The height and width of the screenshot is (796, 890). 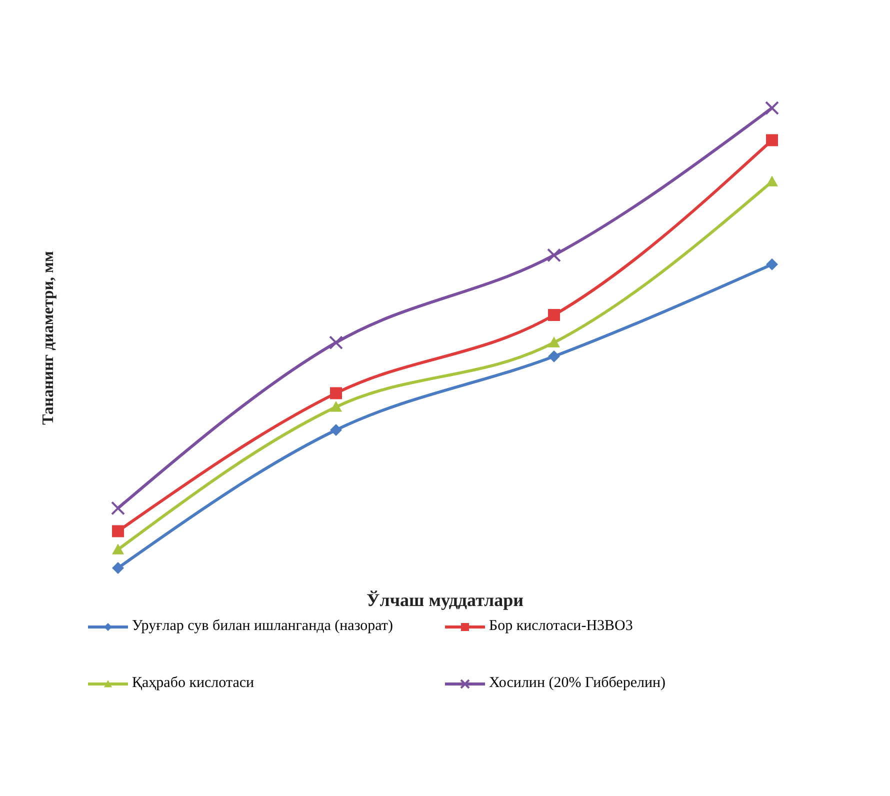 I want to click on y-axis-title: Тананинг диаметри, мм, so click(x=48, y=338).